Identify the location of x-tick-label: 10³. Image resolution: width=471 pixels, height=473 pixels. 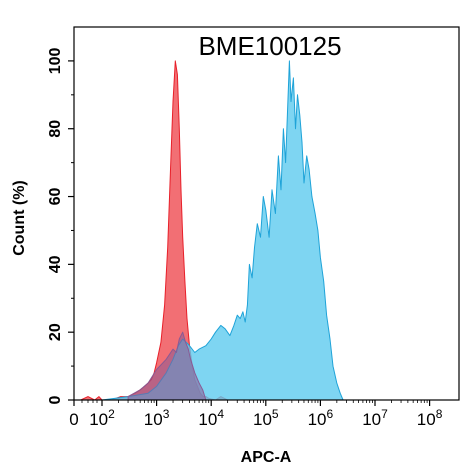
(157, 418).